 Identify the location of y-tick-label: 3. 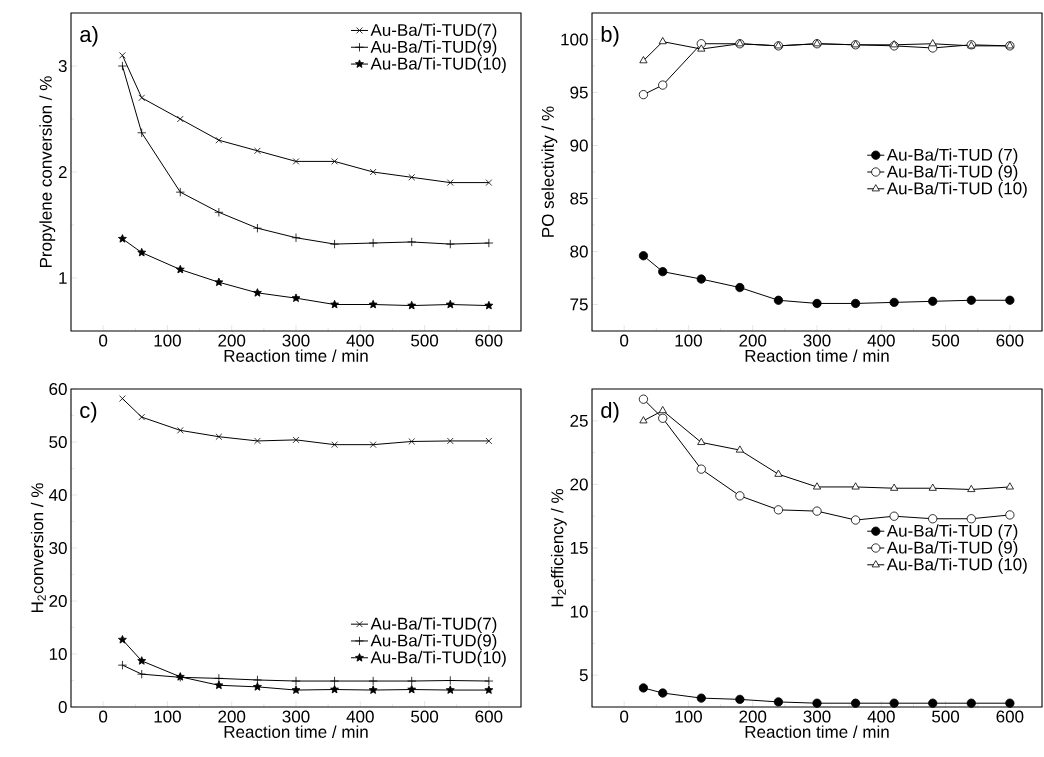
(62, 66).